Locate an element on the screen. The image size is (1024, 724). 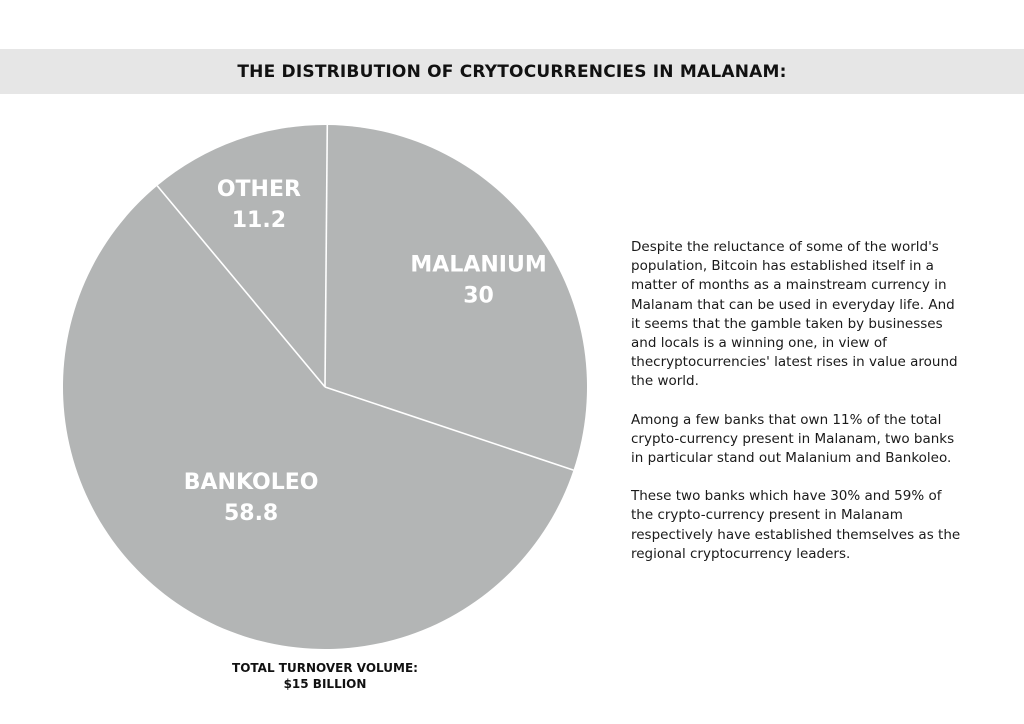
total-turnover-label: TOTAL TURNOVER VOLUME: $15 BILLION is located at coordinates (325, 676).